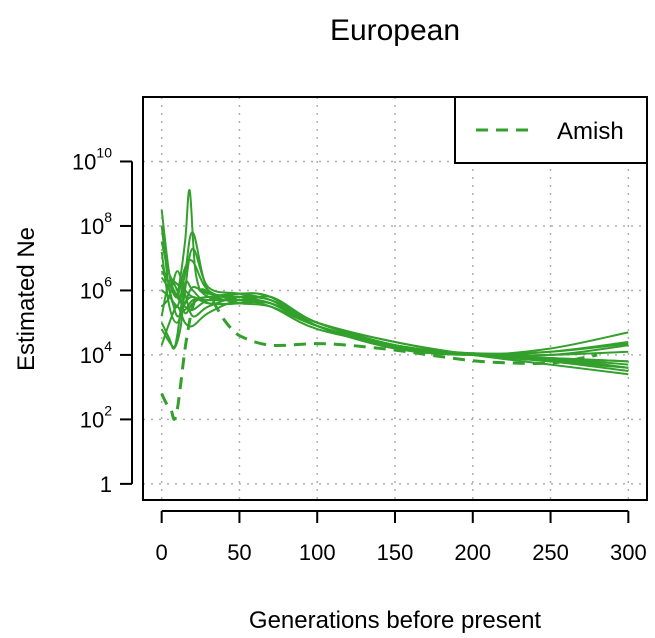 This screenshot has height=638, width=655. What do you see at coordinates (395, 30) in the screenshot?
I see `chart-title: European` at bounding box center [395, 30].